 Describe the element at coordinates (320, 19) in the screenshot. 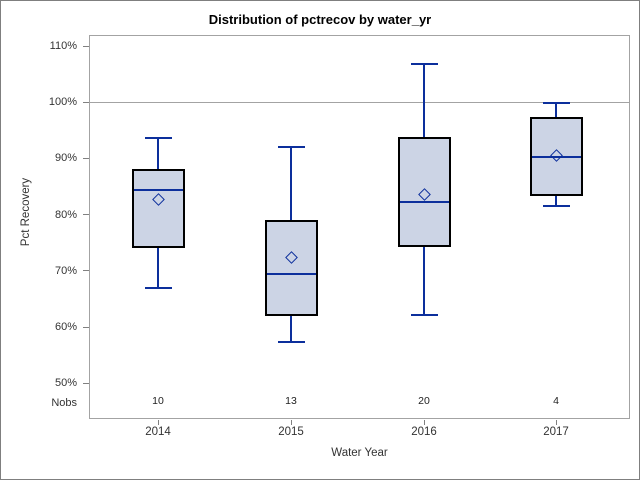

I see `chart-title: Distribution of pctrecov by water_yr` at that location.